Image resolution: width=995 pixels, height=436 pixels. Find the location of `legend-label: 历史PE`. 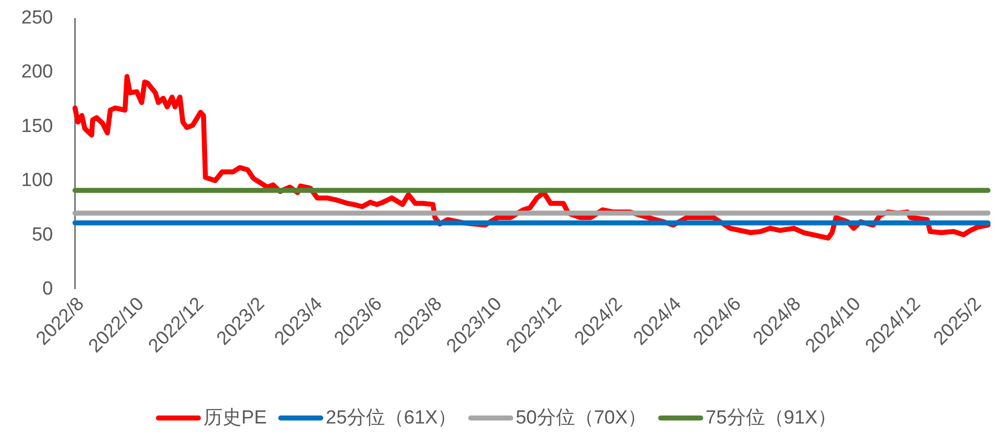

legend-label: 历史PE is located at coordinates (235, 418).